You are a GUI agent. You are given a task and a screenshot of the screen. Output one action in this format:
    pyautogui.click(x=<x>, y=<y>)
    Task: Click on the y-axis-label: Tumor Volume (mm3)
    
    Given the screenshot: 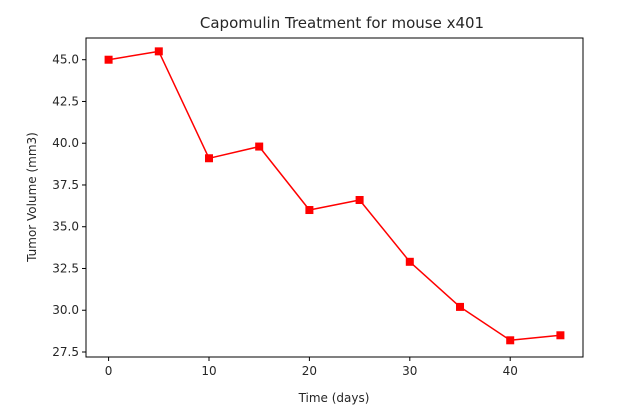 What is the action you would take?
    pyautogui.click(x=32, y=197)
    